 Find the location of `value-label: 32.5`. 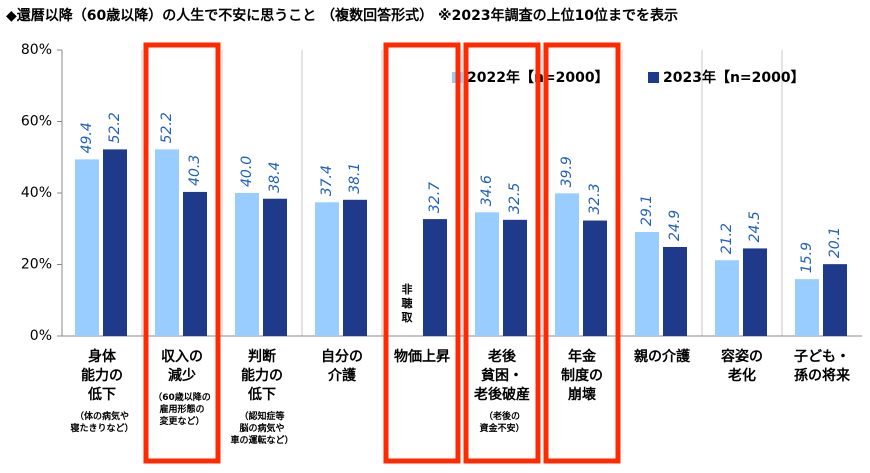

value-label: 32.5 is located at coordinates (515, 198).